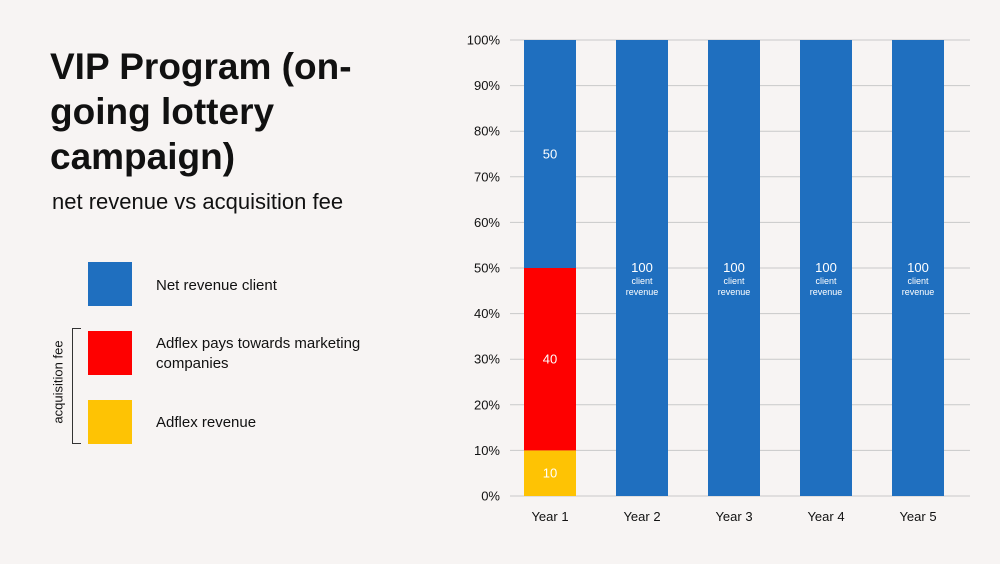  Describe the element at coordinates (110, 422) in the screenshot. I see `legend-swatch-adflex-revenue` at that location.